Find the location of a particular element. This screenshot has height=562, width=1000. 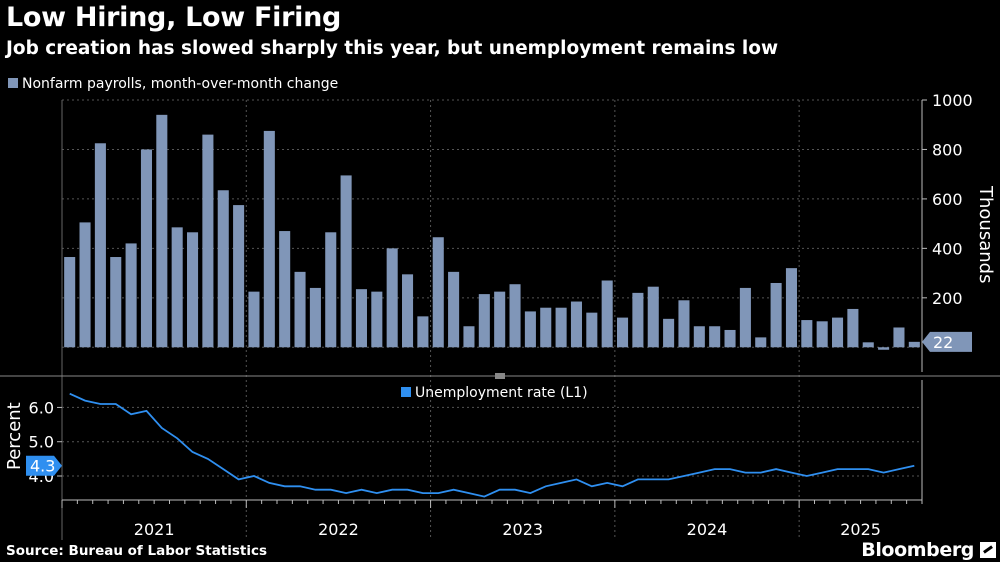

line-axis-label: Percent is located at coordinates (14, 436).